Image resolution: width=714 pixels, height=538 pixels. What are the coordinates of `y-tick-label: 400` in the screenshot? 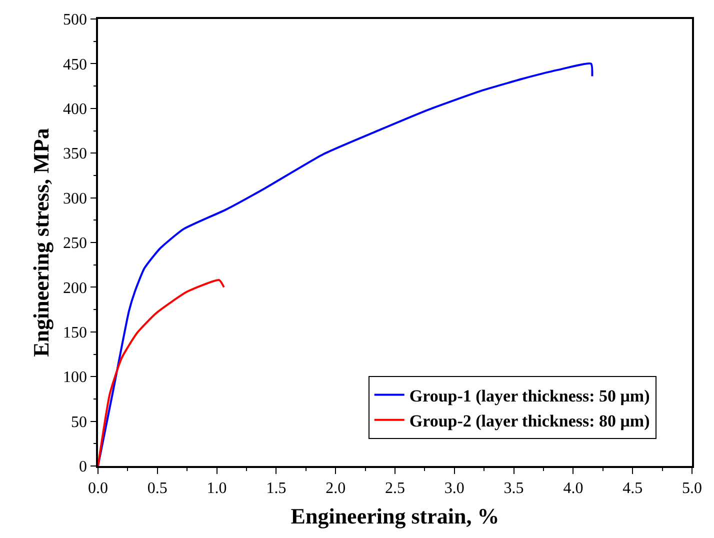 It's located at (75, 109).